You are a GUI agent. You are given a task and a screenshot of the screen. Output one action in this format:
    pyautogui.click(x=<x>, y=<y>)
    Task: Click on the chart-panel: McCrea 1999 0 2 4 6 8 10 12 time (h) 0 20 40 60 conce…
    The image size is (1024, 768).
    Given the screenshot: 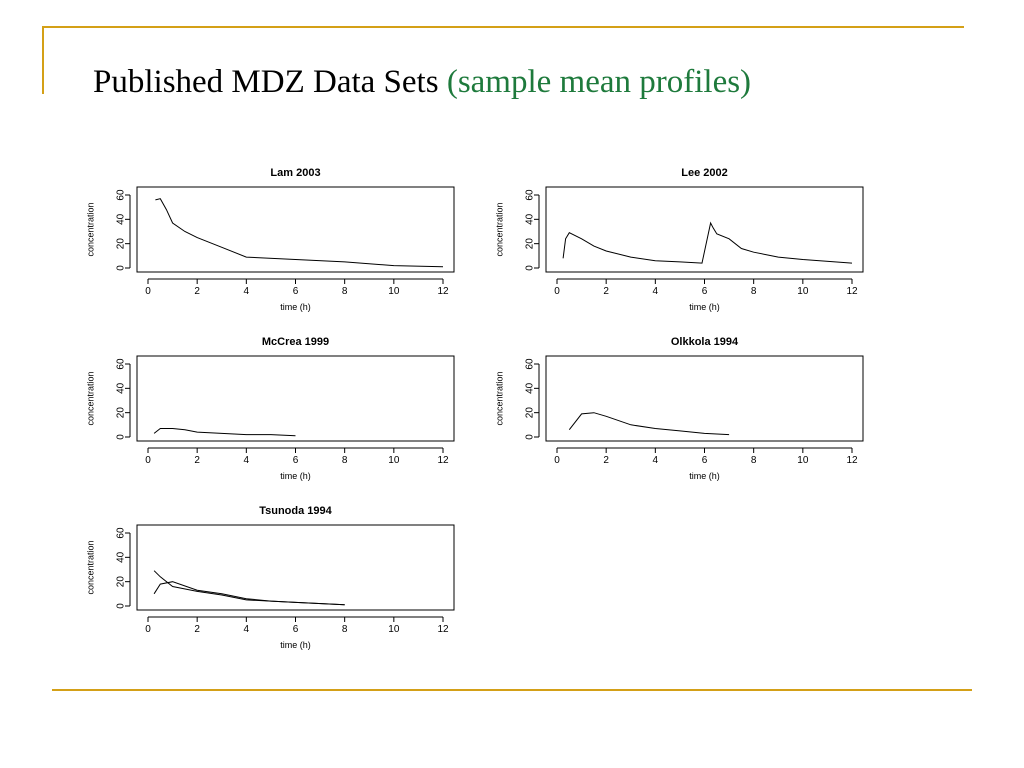 What is the action you would take?
    pyautogui.click(x=270, y=408)
    